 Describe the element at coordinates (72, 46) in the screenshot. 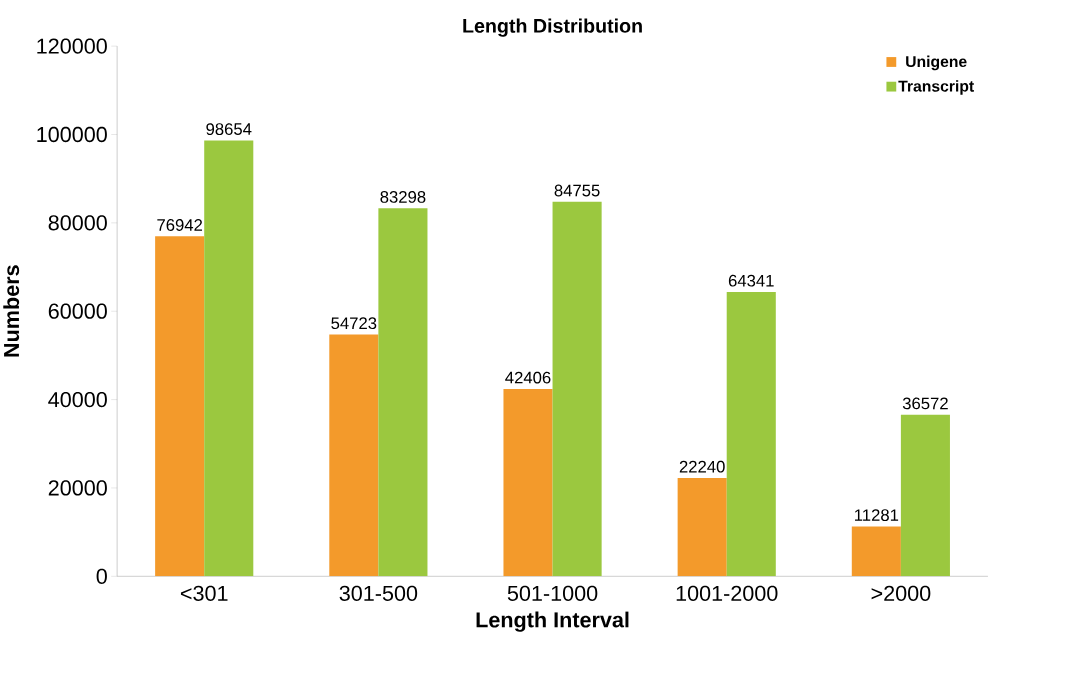

I see `y-tick-label: 120000` at that location.